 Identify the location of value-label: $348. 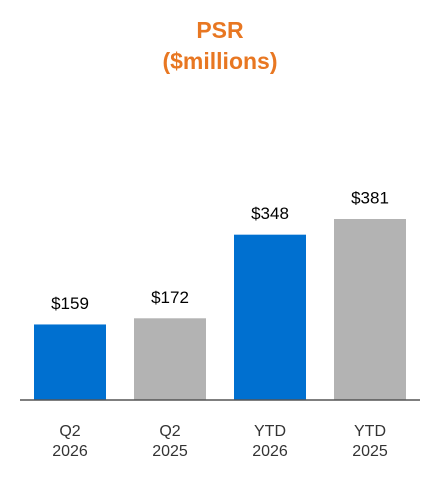
(270, 213).